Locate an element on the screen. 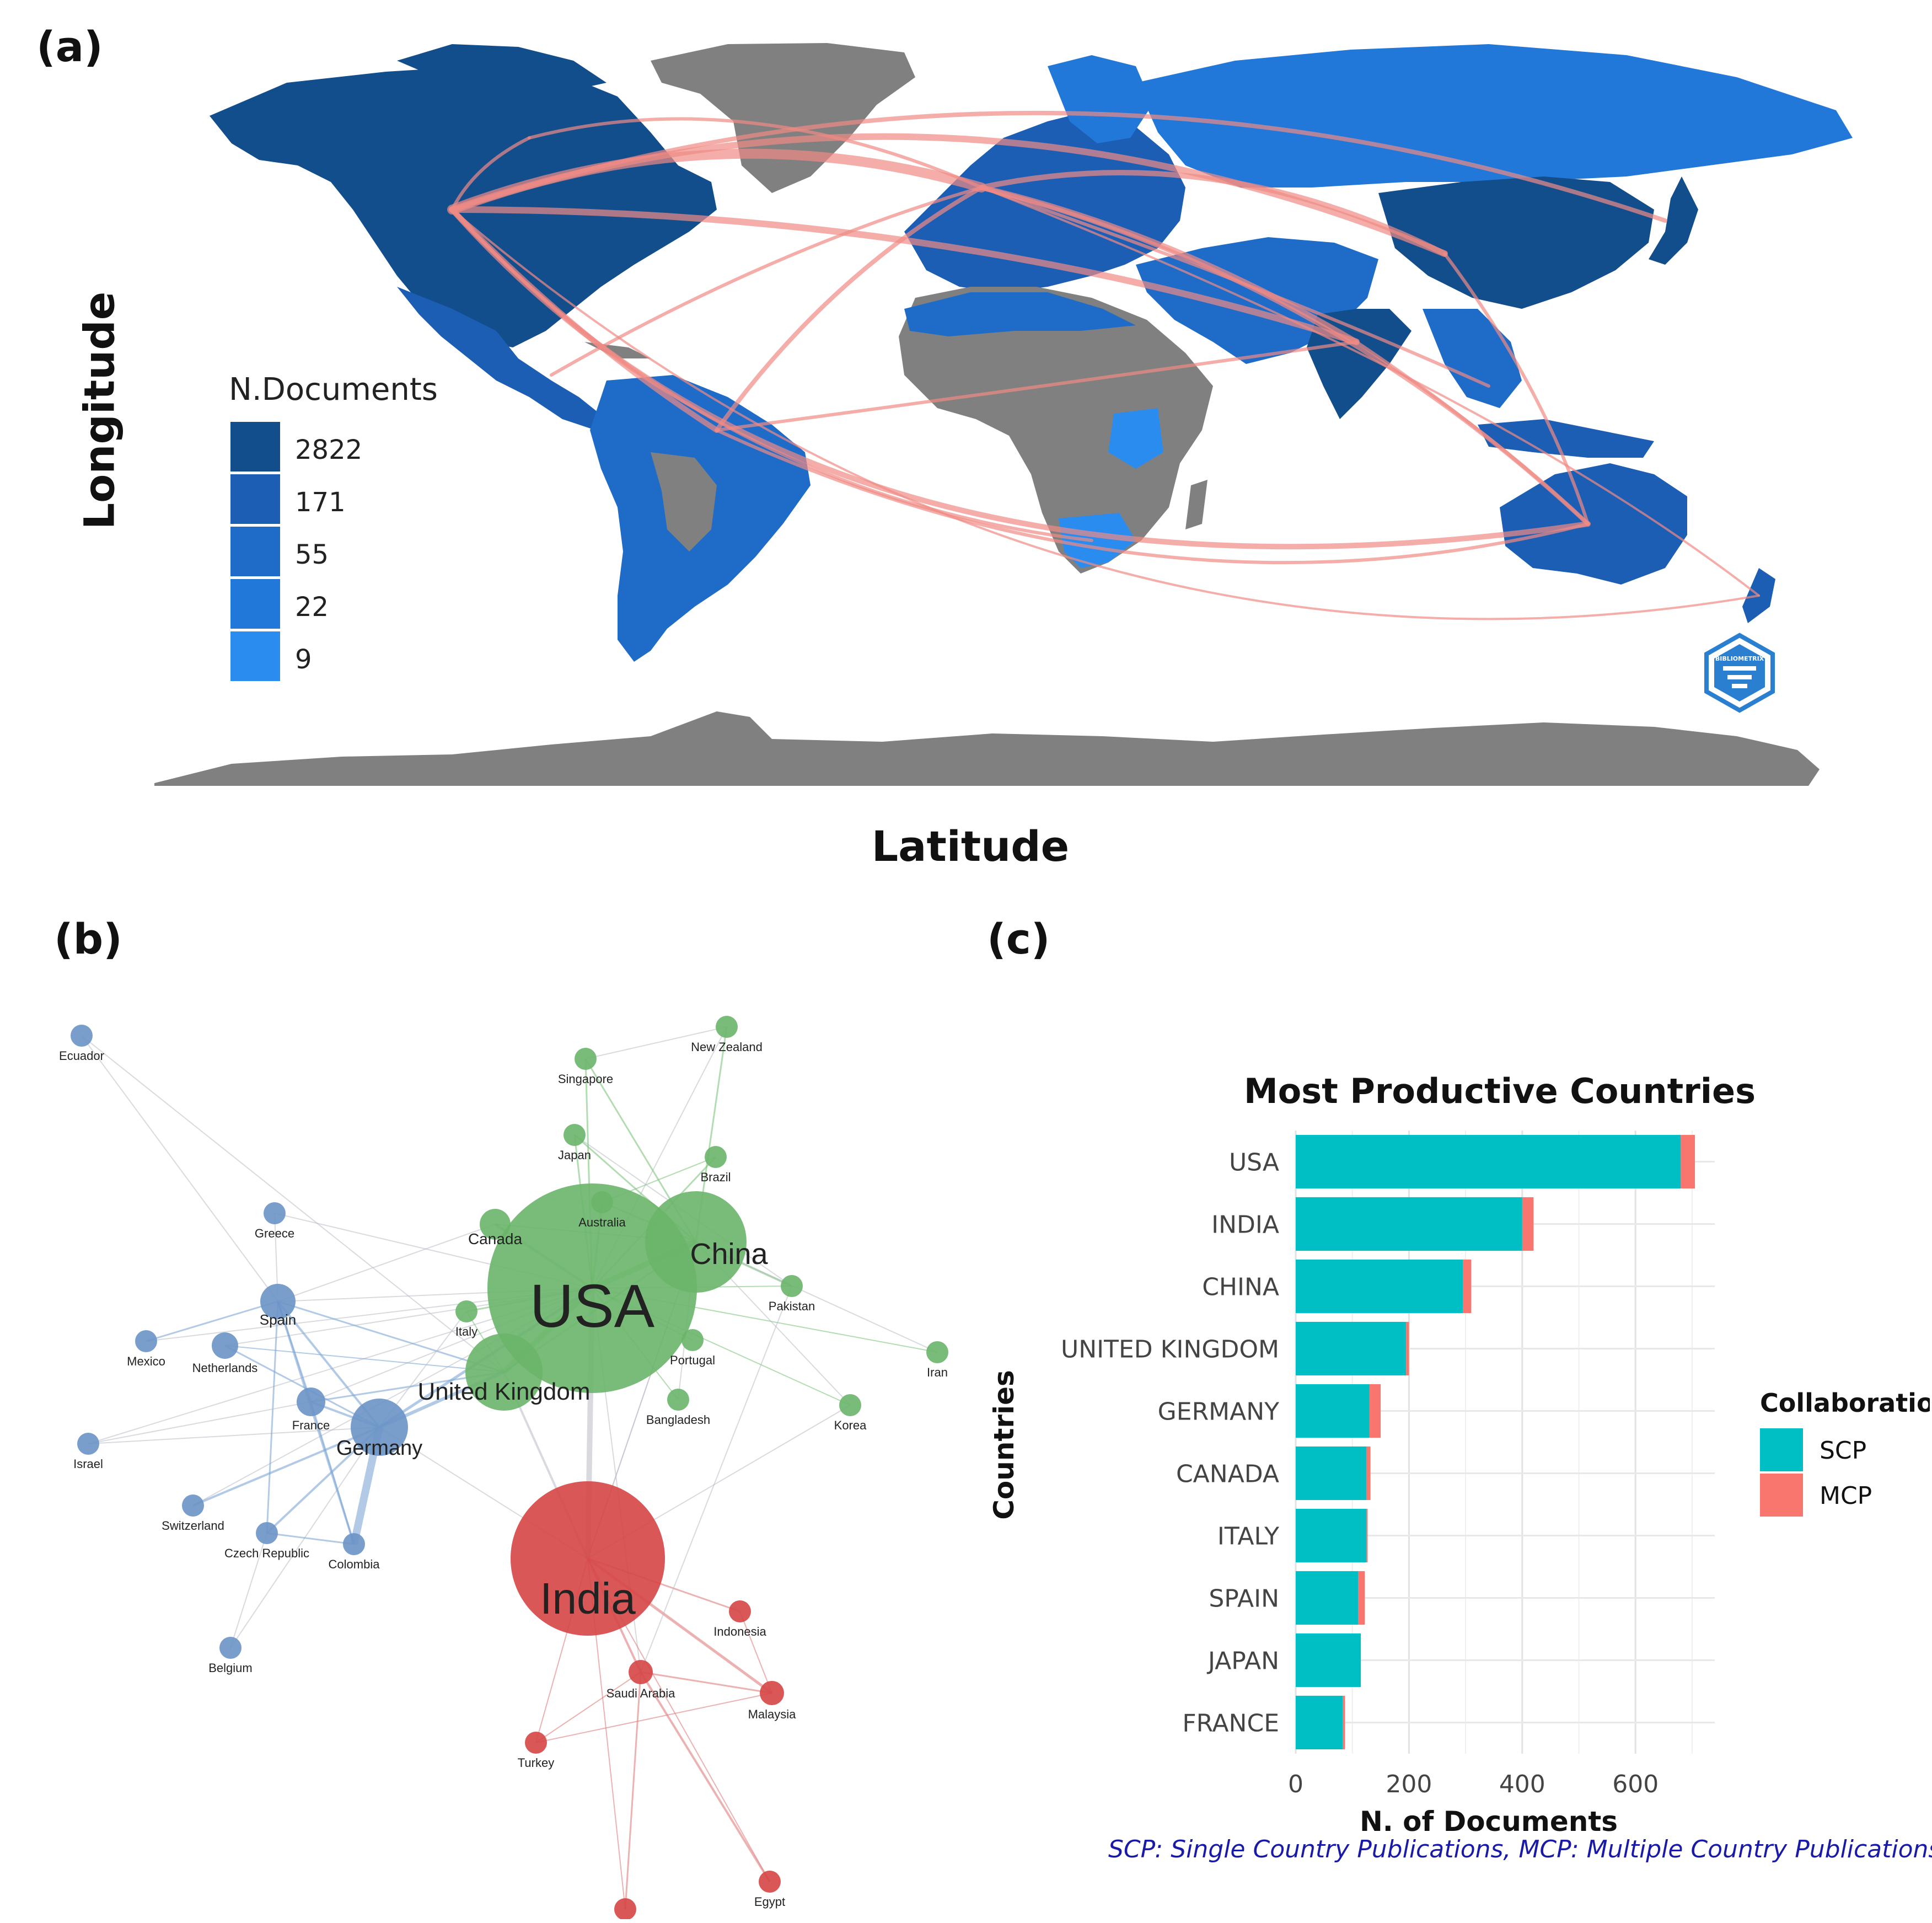 This screenshot has height=1923, width=1932. node-indonesia is located at coordinates (740, 1611).